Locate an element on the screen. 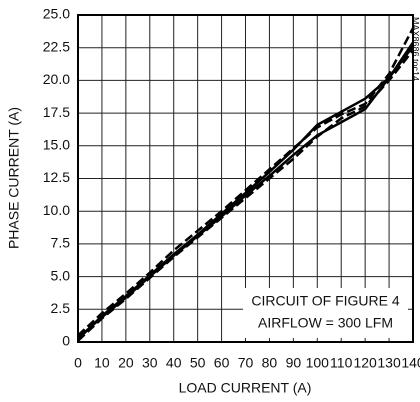 This screenshot has height=402, width=420. x-tick-label: 40 is located at coordinates (174, 363).